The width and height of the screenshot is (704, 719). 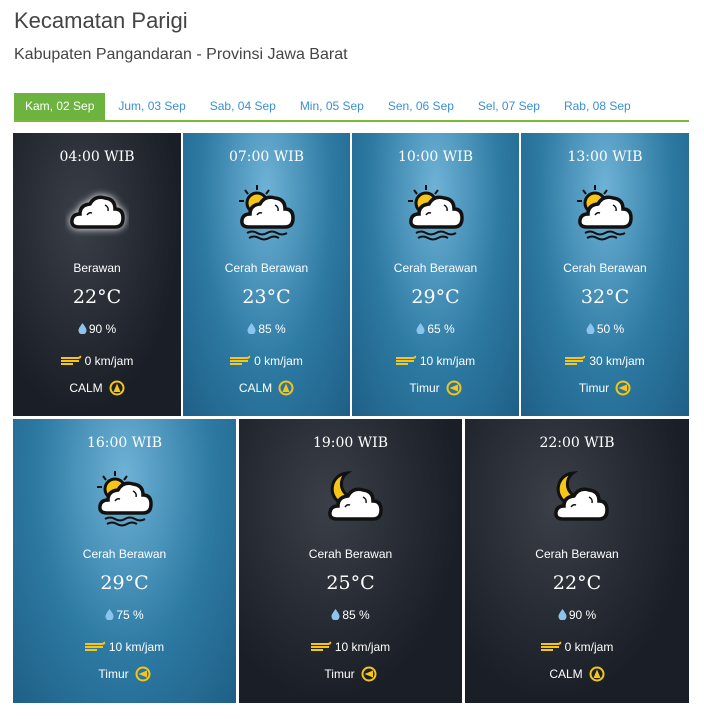 What do you see at coordinates (605, 297) in the screenshot?
I see `forecast-temperature: 32°C` at bounding box center [605, 297].